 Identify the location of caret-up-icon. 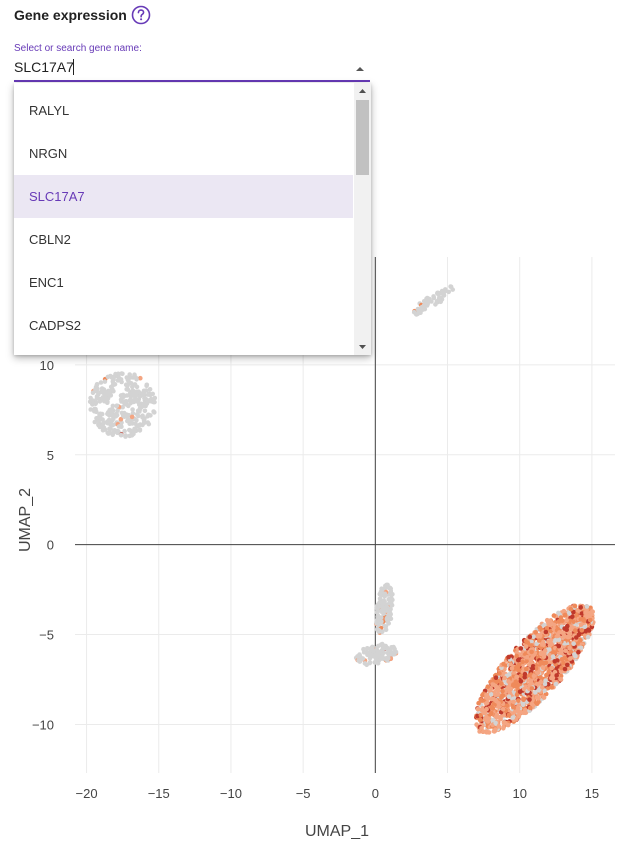
(360, 66).